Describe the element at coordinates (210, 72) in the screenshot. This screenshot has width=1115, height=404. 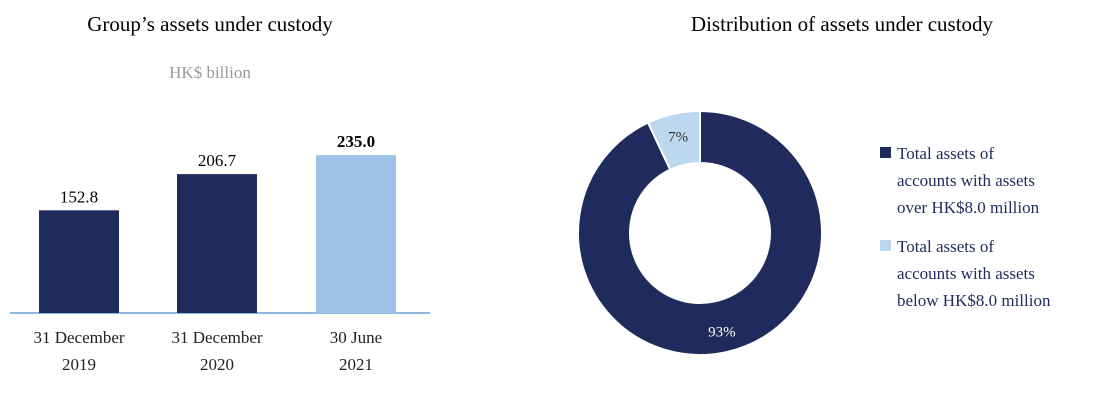
I see `bar-subtitle: HK$ billion` at that location.